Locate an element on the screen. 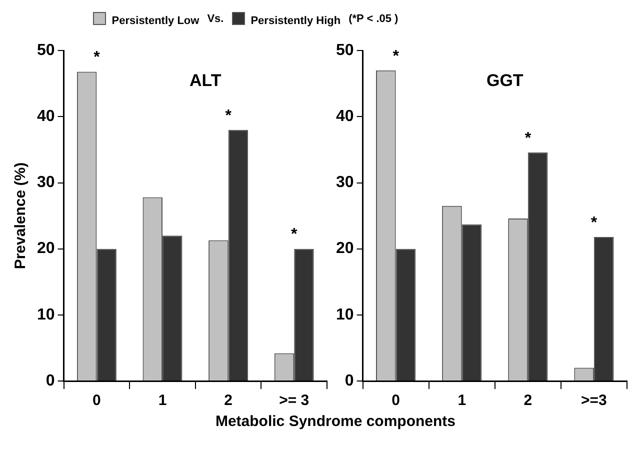 The height and width of the screenshot is (462, 641). legend-label: Persistently Low is located at coordinates (156, 20).